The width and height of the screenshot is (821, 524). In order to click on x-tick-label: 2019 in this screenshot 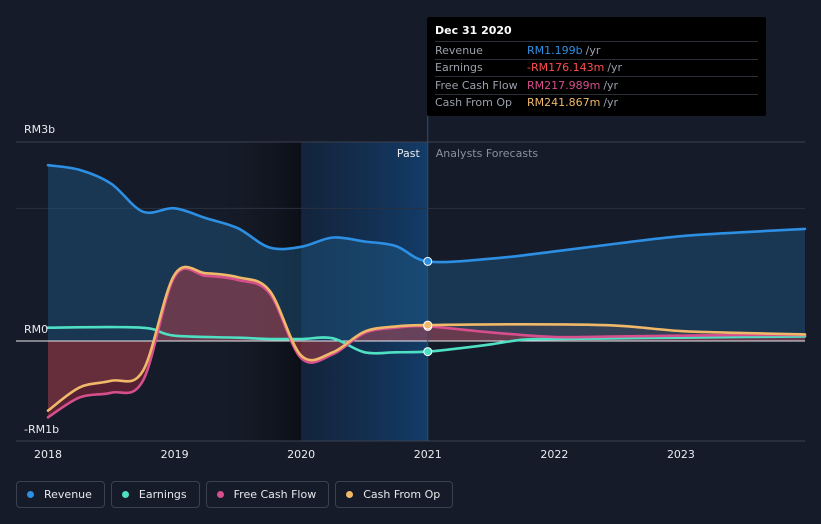, I will do `click(175, 454)`.